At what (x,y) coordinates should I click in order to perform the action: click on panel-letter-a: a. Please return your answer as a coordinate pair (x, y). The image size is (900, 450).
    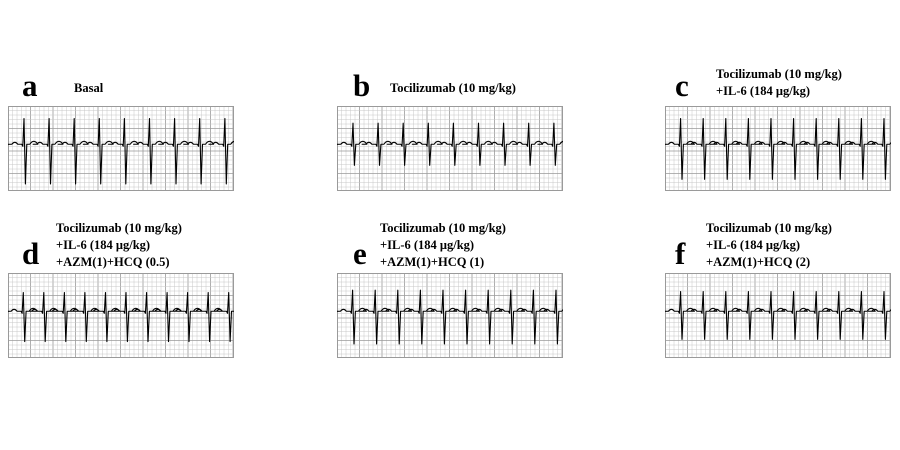
    Looking at the image, I should click on (30, 85).